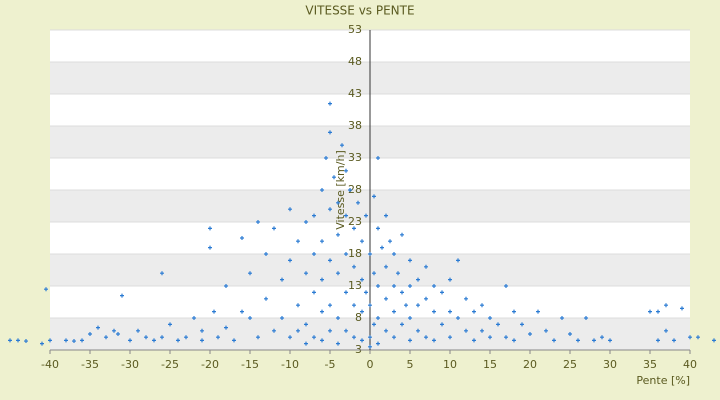 This screenshot has width=720, height=400. What do you see at coordinates (330, 364) in the screenshot?
I see `x-tick-label: -5` at bounding box center [330, 364].